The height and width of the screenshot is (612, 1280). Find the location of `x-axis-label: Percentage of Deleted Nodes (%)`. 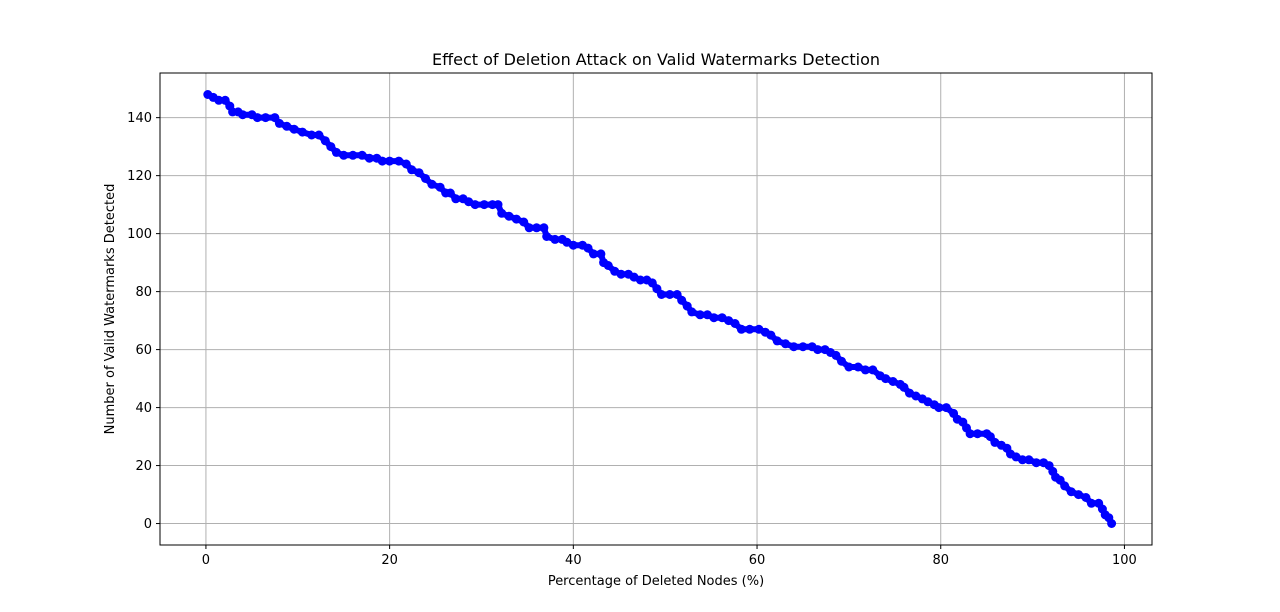

x-axis-label: Percentage of Deleted Nodes (%) is located at coordinates (656, 581).